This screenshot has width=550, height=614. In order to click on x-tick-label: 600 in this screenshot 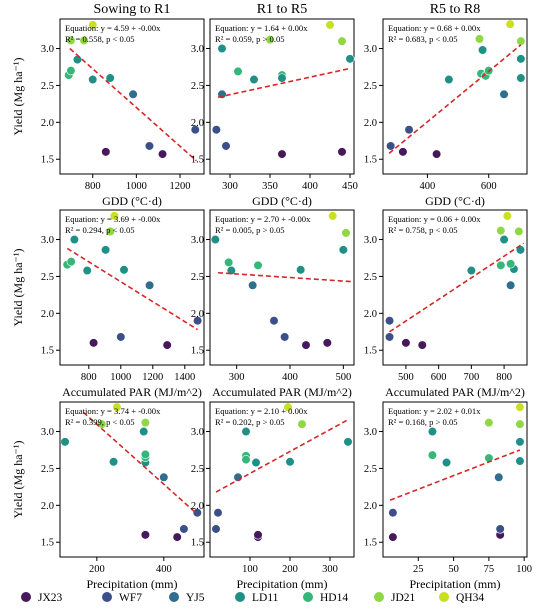, I will do `click(489, 186)`.